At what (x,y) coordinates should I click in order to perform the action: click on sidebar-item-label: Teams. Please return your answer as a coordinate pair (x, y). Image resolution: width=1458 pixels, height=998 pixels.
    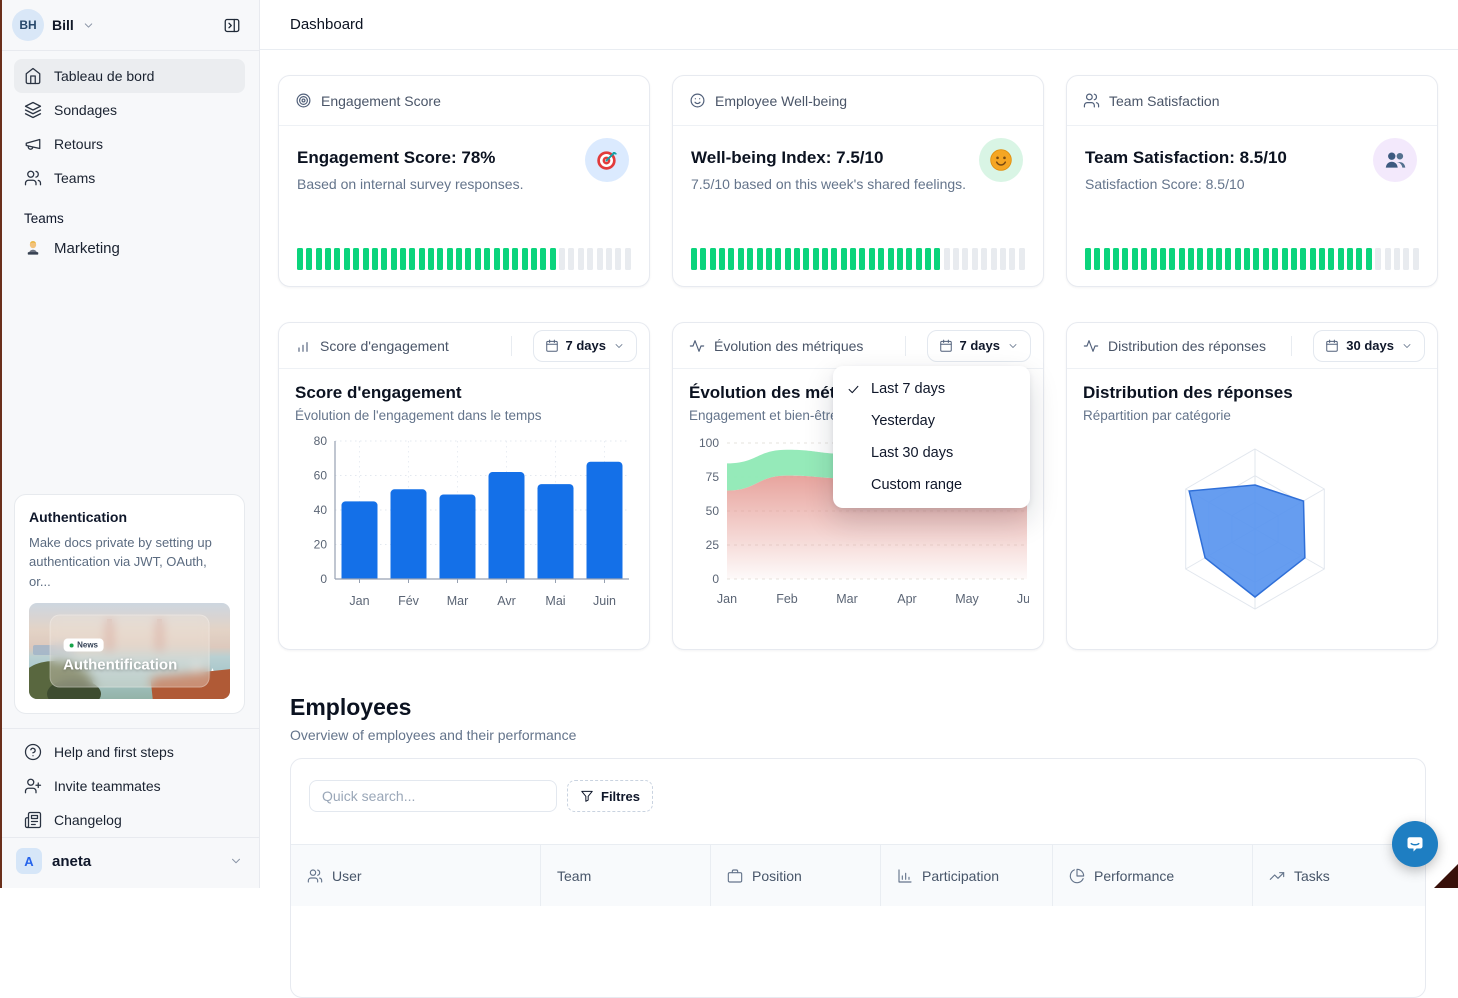
    Looking at the image, I should click on (75, 178).